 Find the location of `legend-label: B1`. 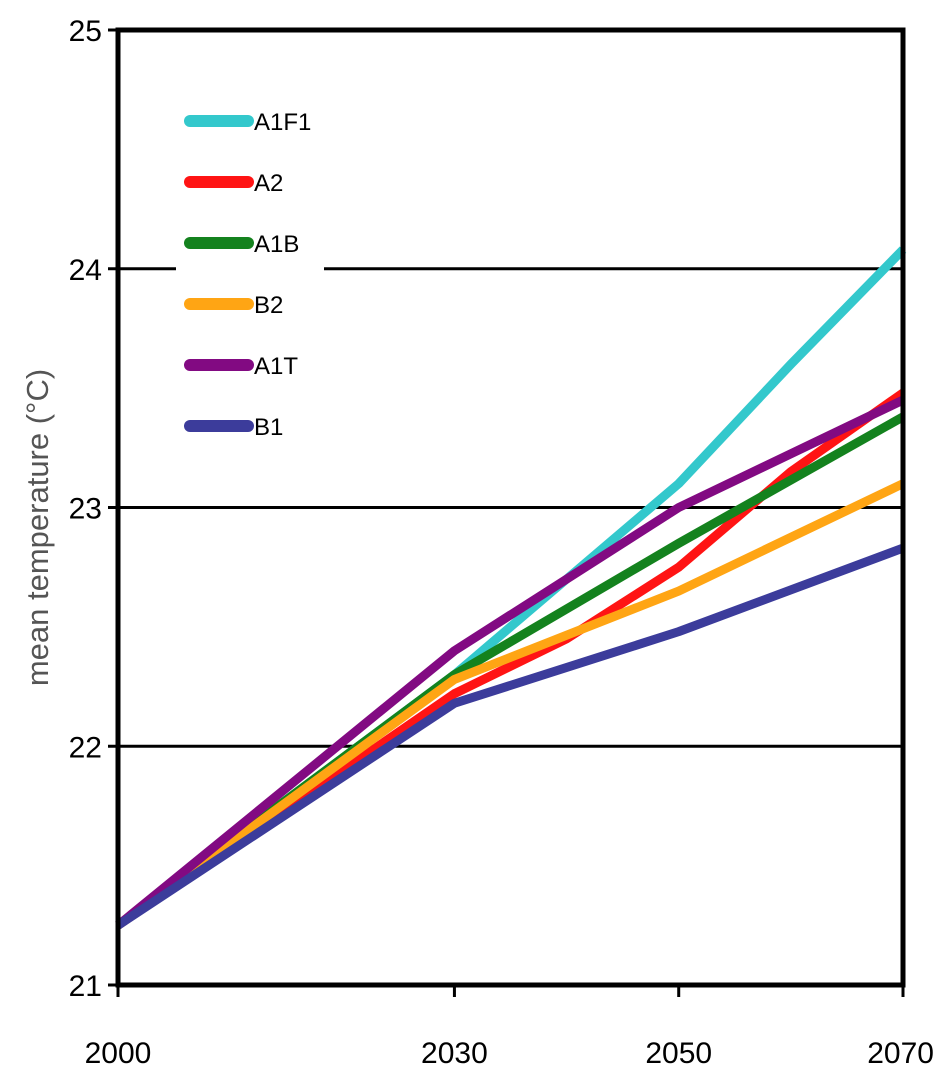

legend-label: B1 is located at coordinates (268, 427).